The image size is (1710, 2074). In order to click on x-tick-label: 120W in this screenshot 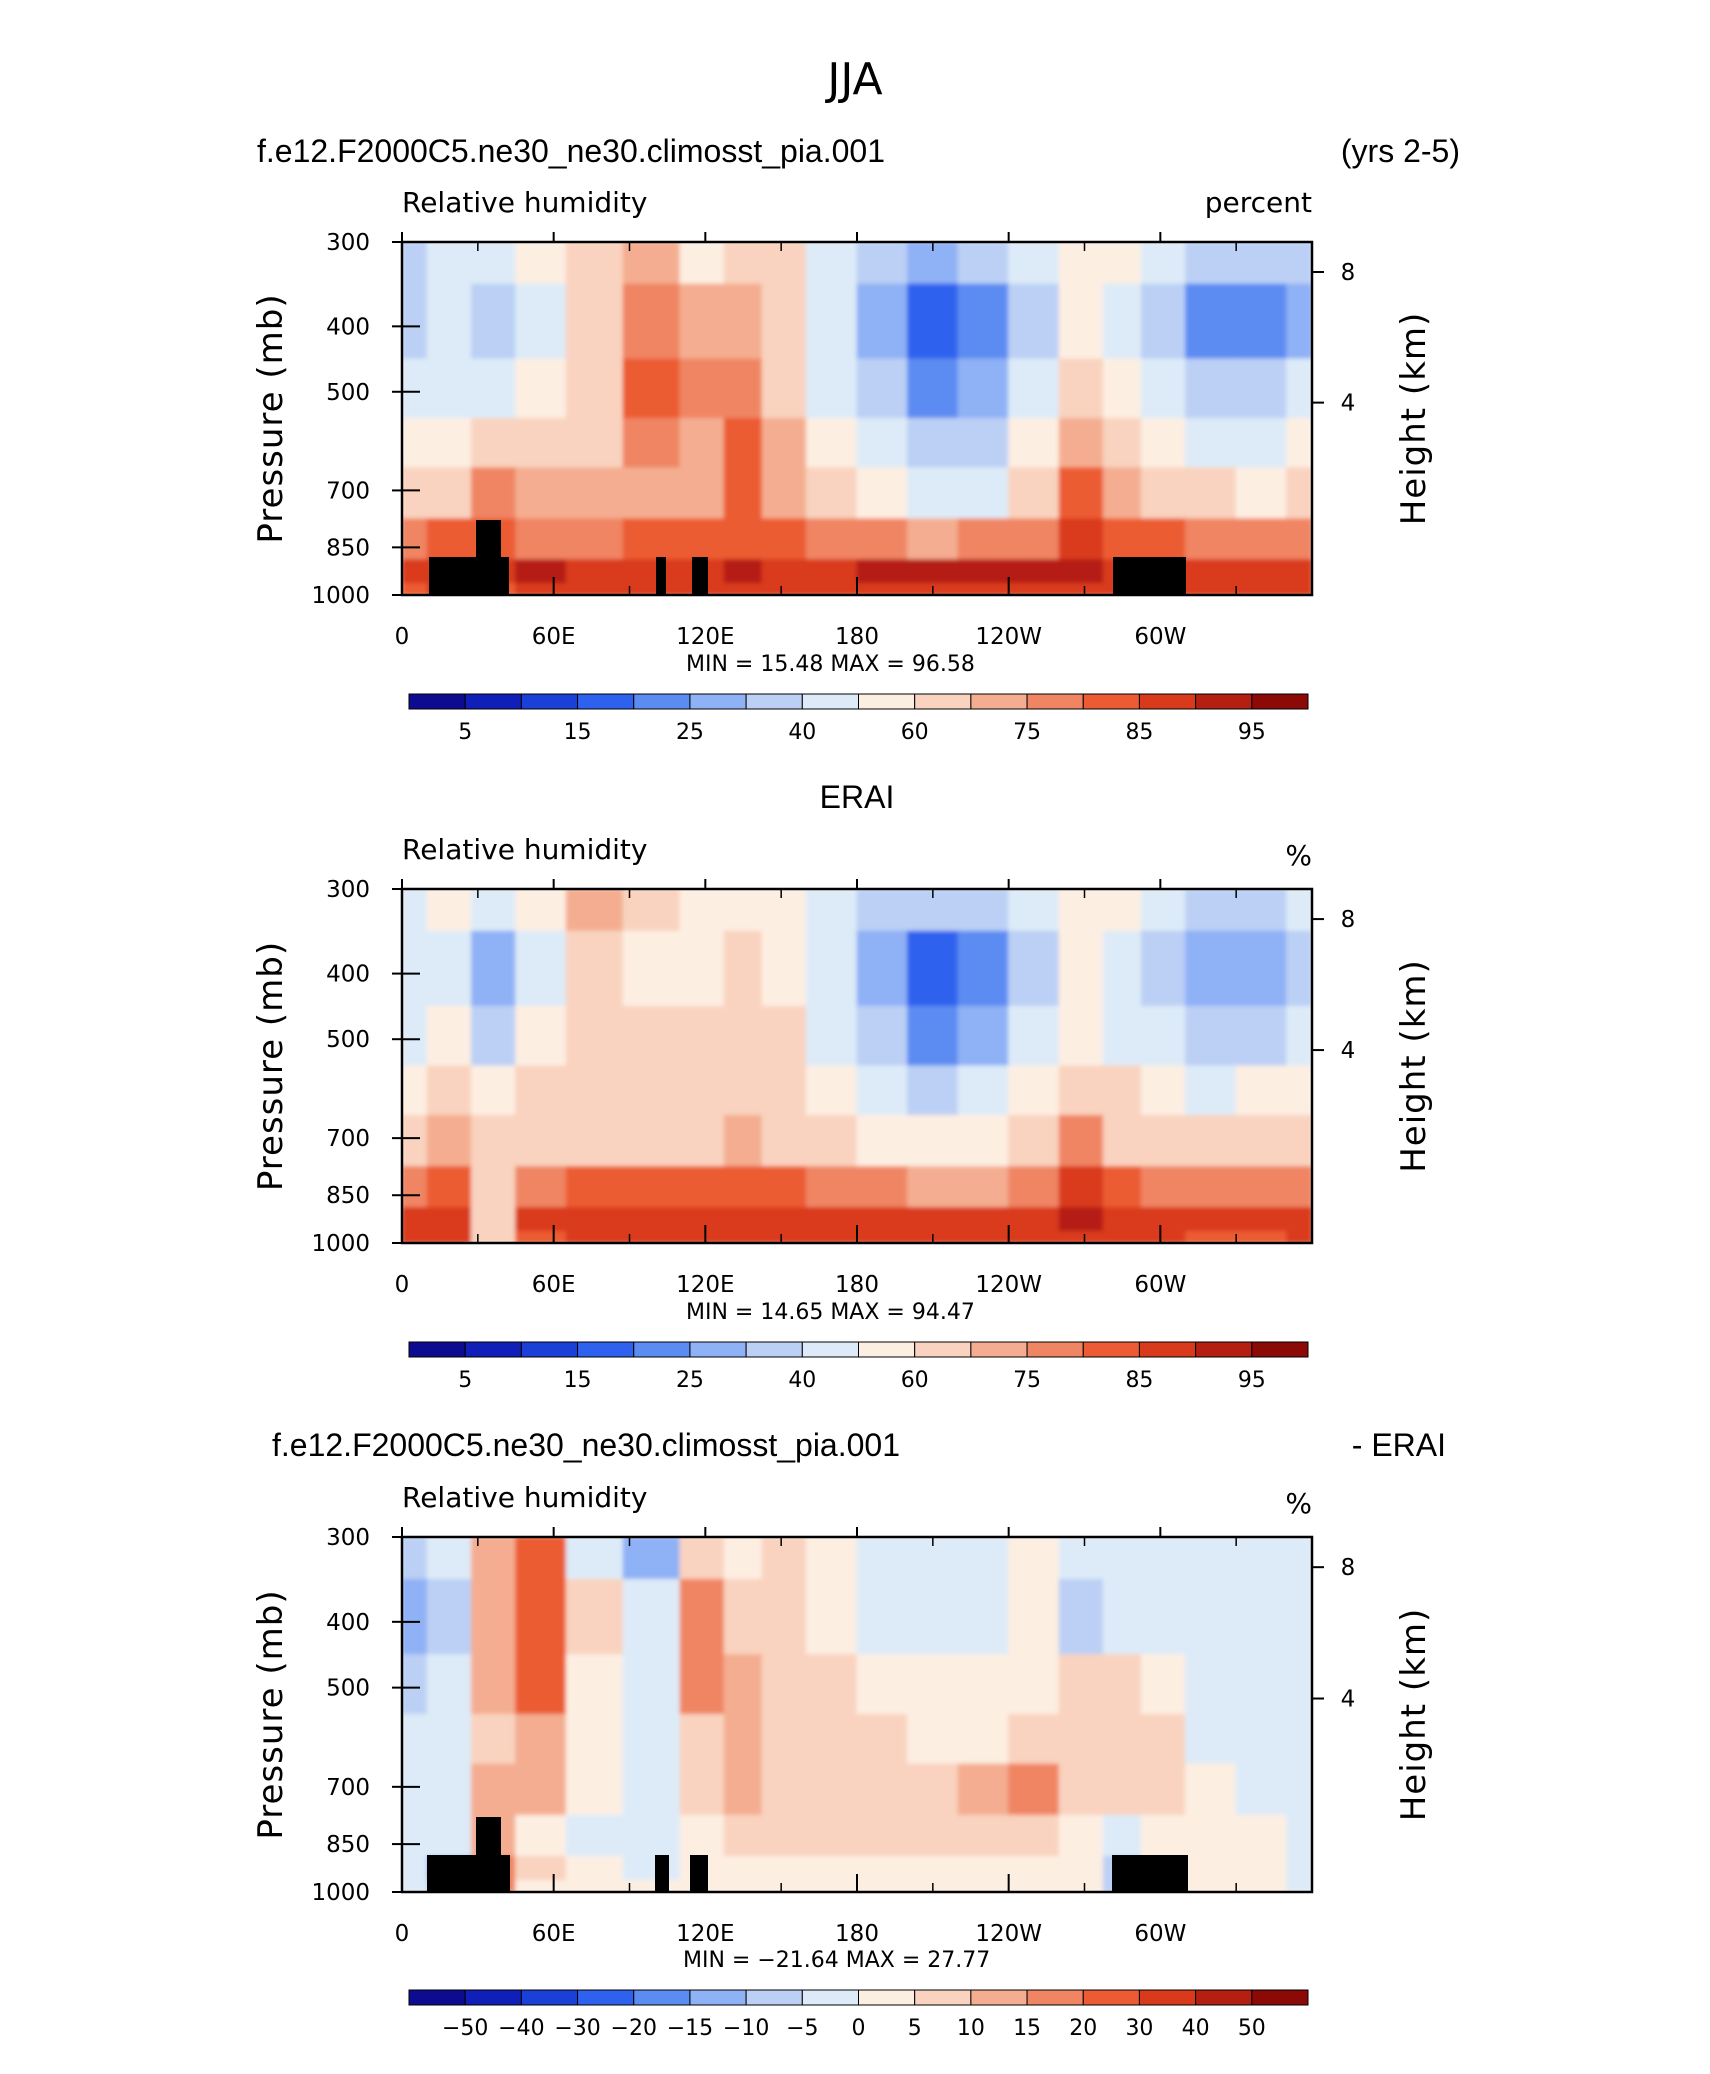, I will do `click(1008, 1934)`.